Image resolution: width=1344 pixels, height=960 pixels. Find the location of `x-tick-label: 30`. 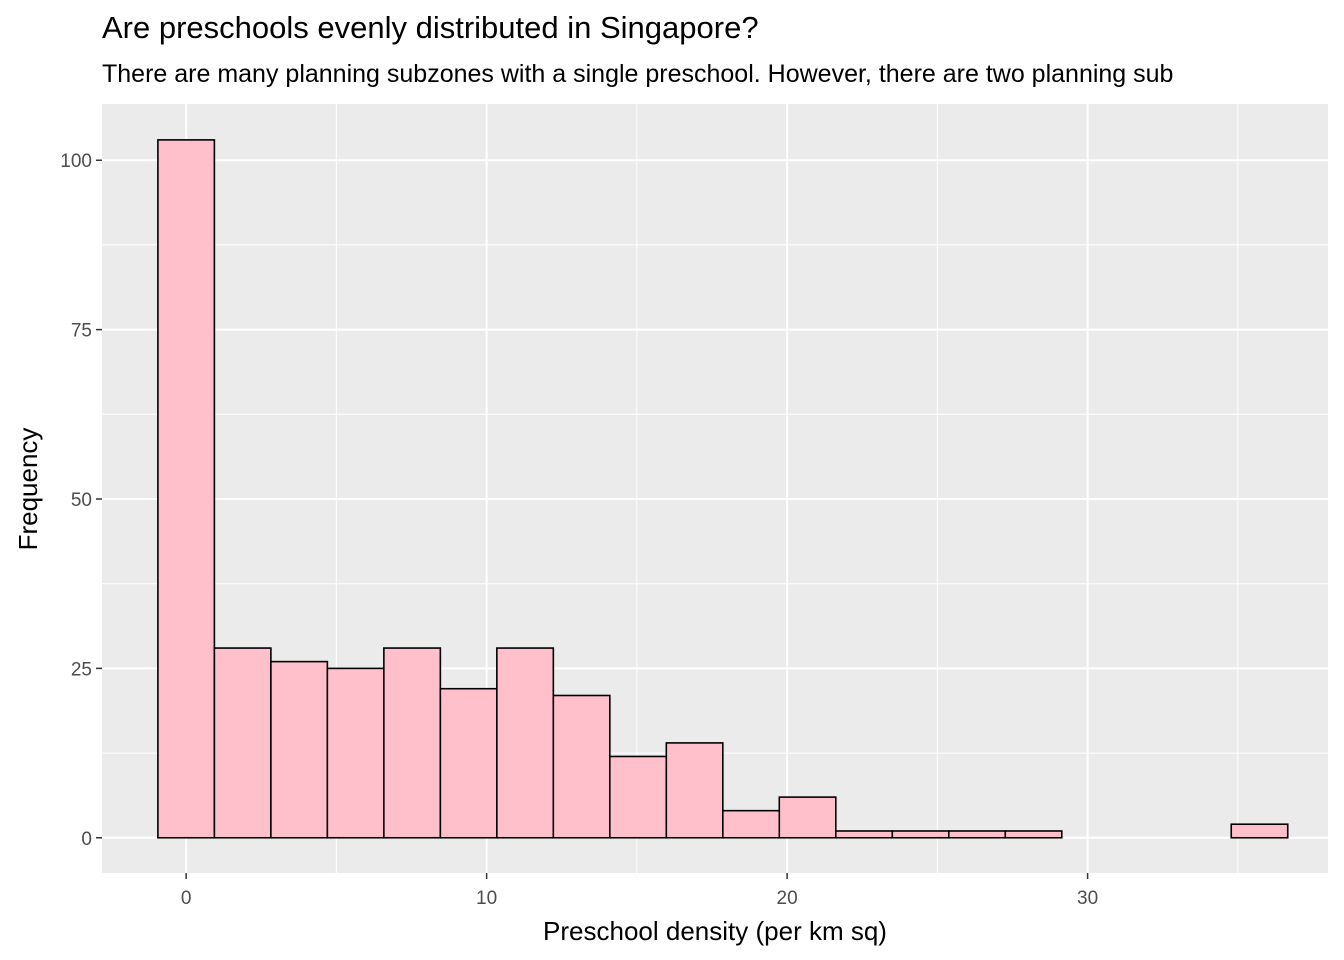

x-tick-label: 30 is located at coordinates (1087, 898).